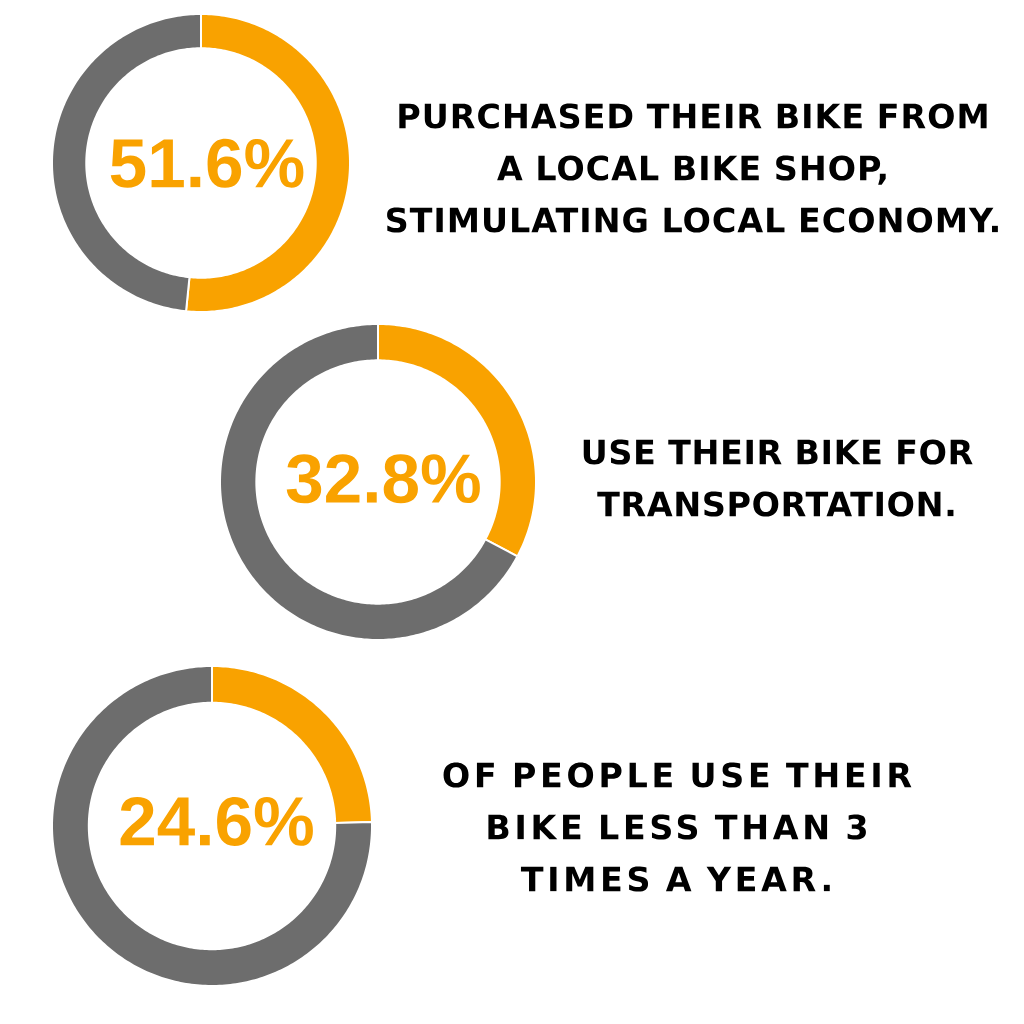 The width and height of the screenshot is (1024, 1024). Describe the element at coordinates (691, 170) in the screenshot. I see `text: A LOCAL BIKE SHOP,` at that location.